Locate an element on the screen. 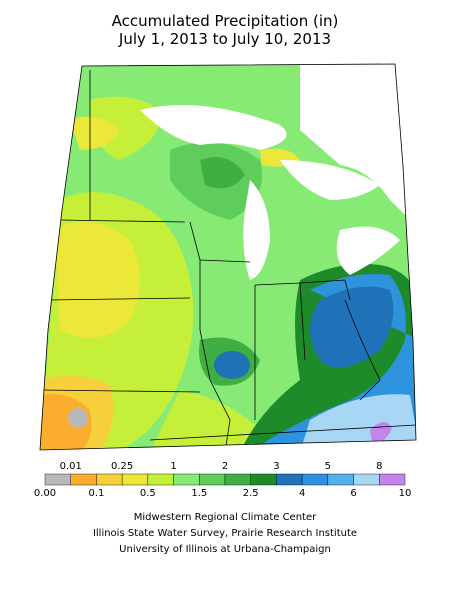 The width and height of the screenshot is (450, 604). credit: Midwestern Regional Climate Center is located at coordinates (225, 517).